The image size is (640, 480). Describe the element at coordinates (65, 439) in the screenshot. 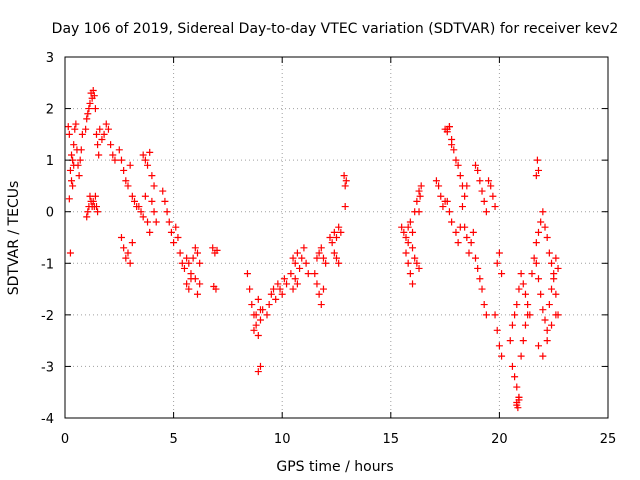

I see `x-tick-label: 0` at that location.